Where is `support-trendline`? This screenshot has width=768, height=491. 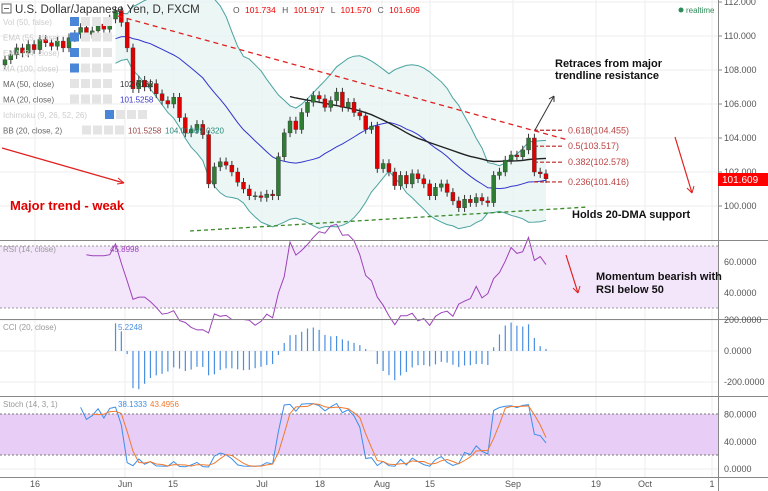
support-trendline is located at coordinates (389, 219).